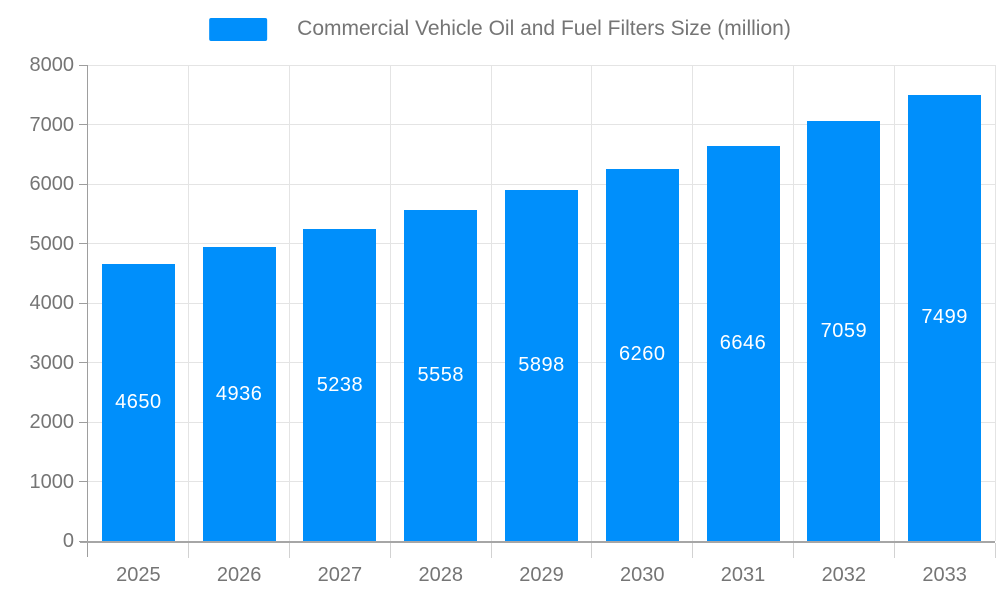 This screenshot has width=1000, height=600. Describe the element at coordinates (844, 575) in the screenshot. I see `x-axis-tick-label: 2032` at that location.